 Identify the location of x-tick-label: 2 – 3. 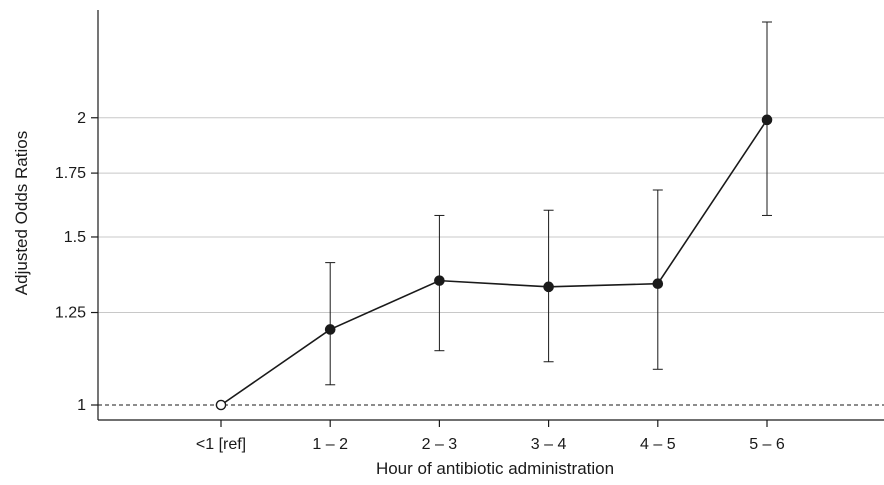
(440, 444).